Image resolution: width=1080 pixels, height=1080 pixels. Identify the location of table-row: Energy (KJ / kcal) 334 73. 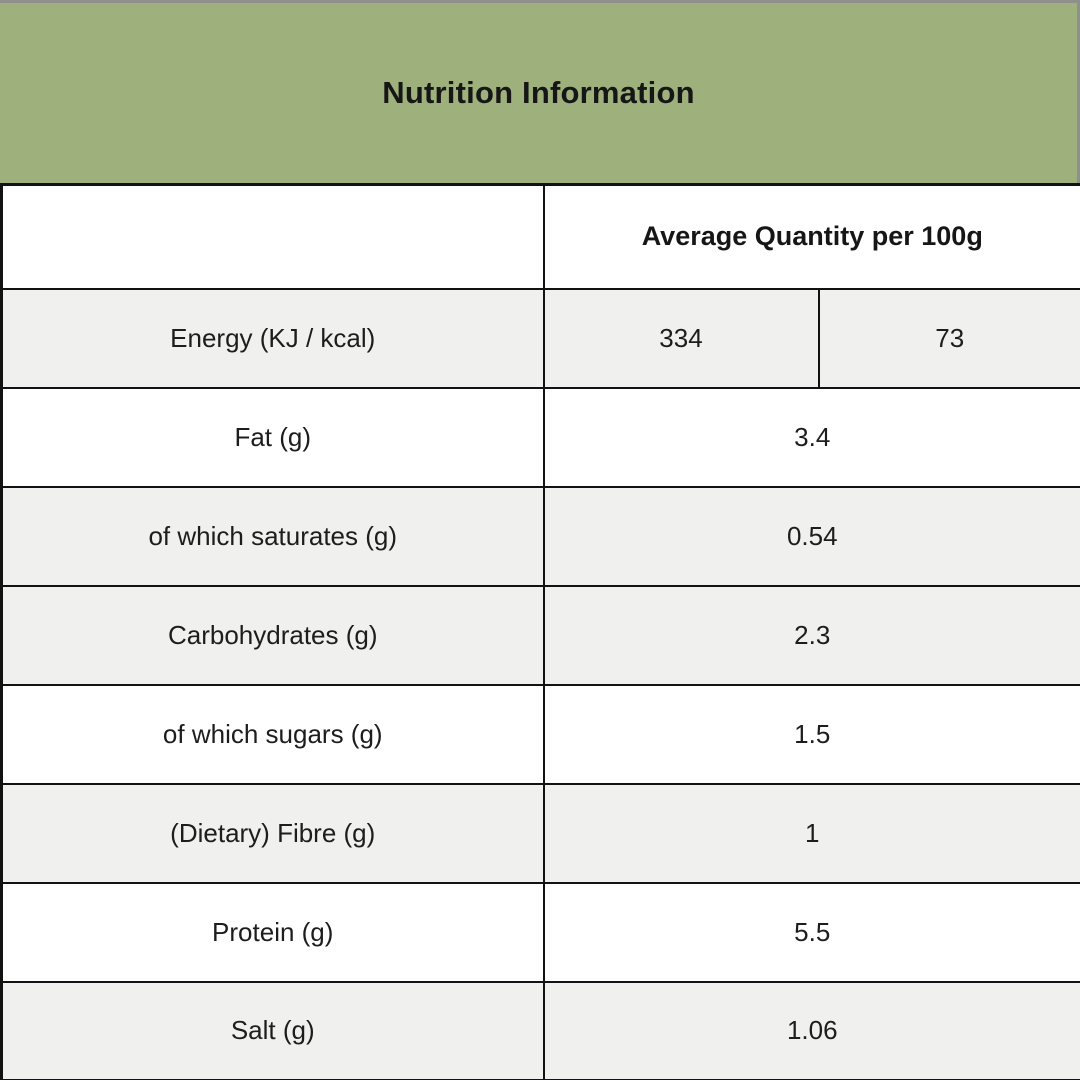
(540, 338).